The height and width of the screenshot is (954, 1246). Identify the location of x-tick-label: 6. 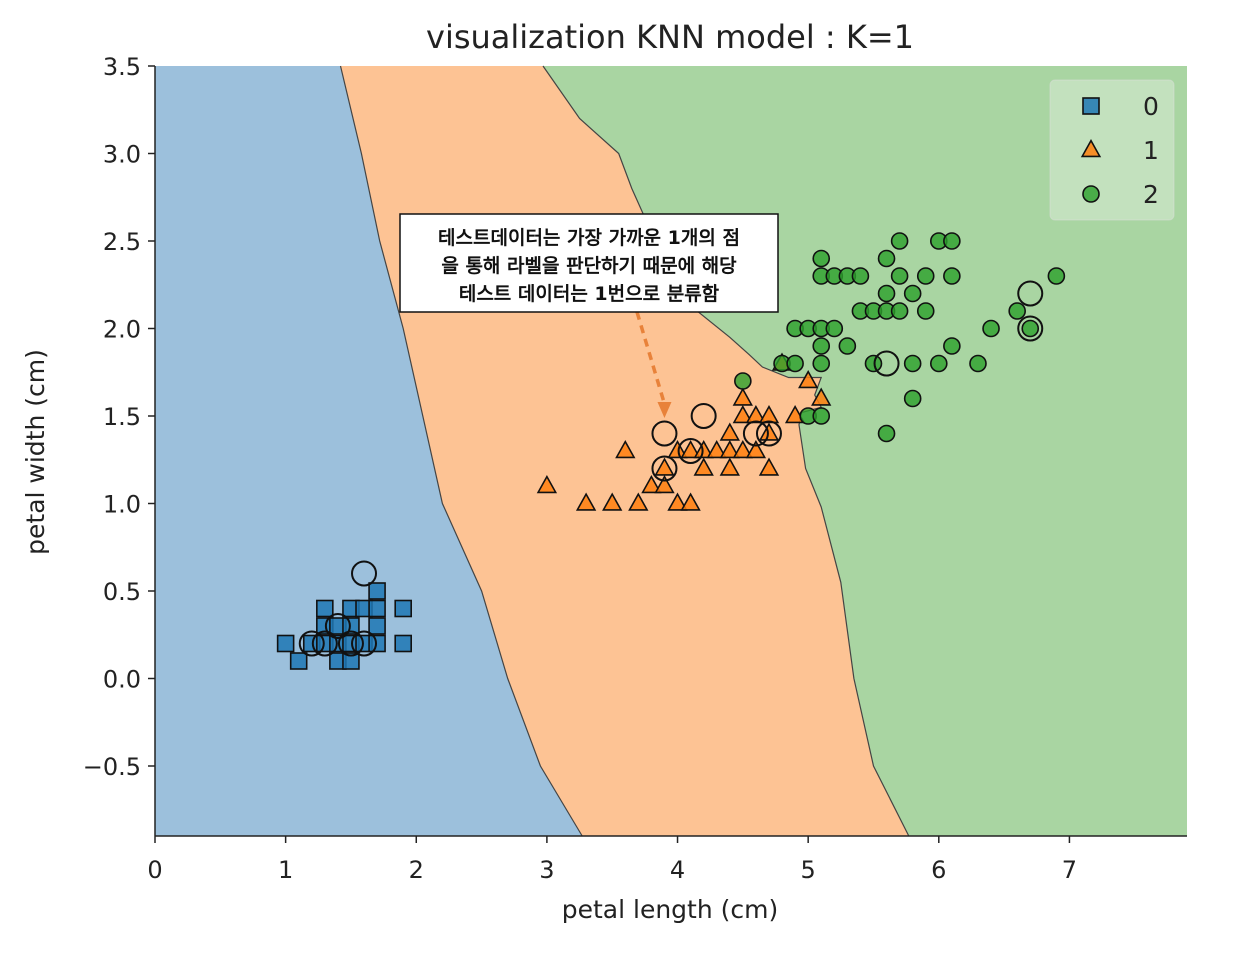
(938, 870).